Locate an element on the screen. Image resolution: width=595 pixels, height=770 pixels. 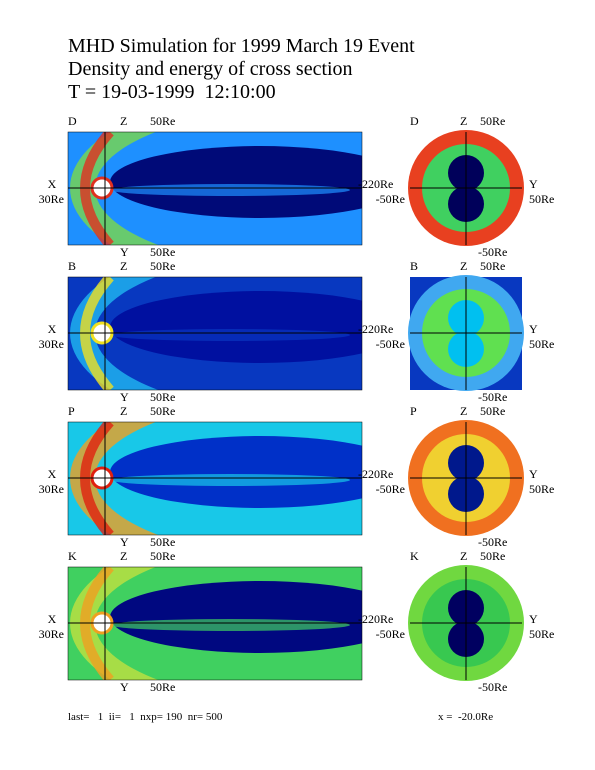
title-line: MHD Simulation for 1999 March 19 Event is located at coordinates (241, 46).